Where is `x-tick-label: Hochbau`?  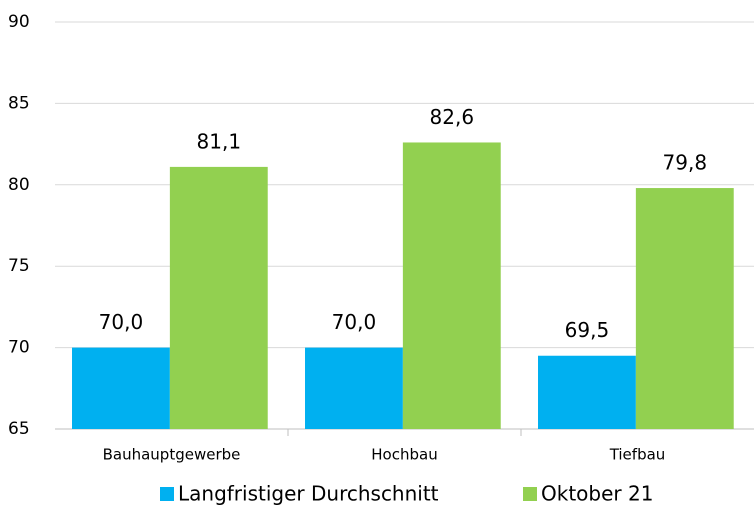 x-tick-label: Hochbau is located at coordinates (404, 455).